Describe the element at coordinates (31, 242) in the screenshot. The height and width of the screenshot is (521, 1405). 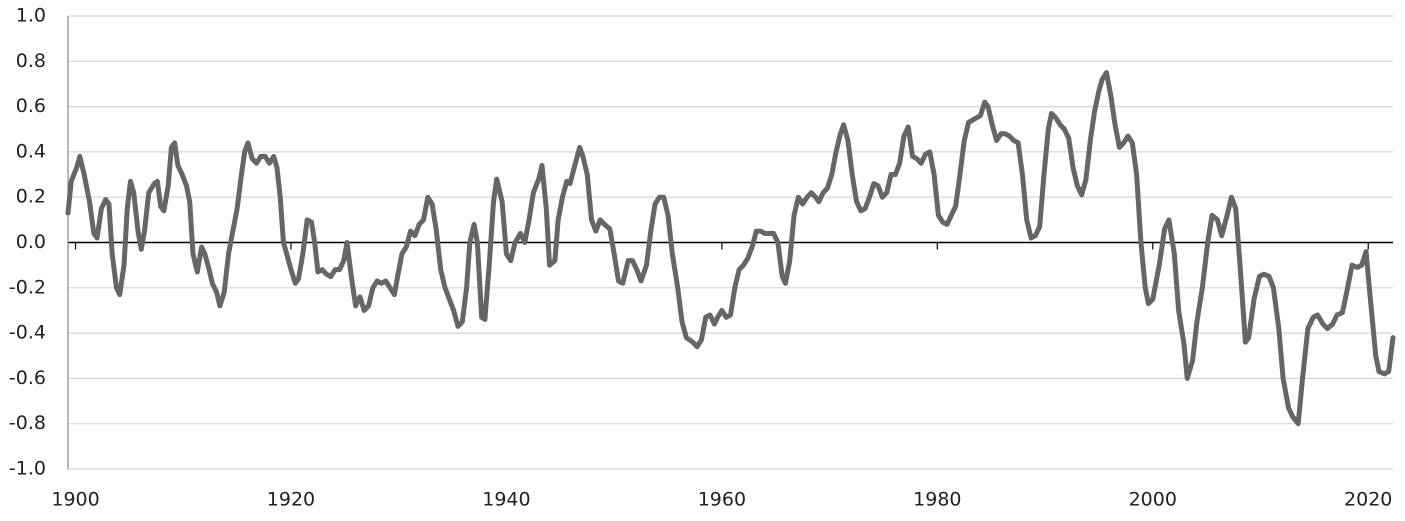
I see `y-tick-label: 0.0` at that location.